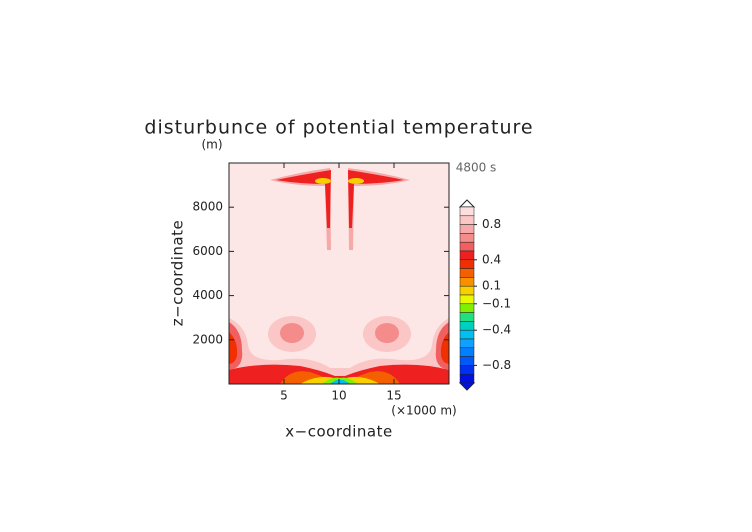 Image resolution: width=752 pixels, height=532 pixels. I want to click on contour-field, so click(339, 273).